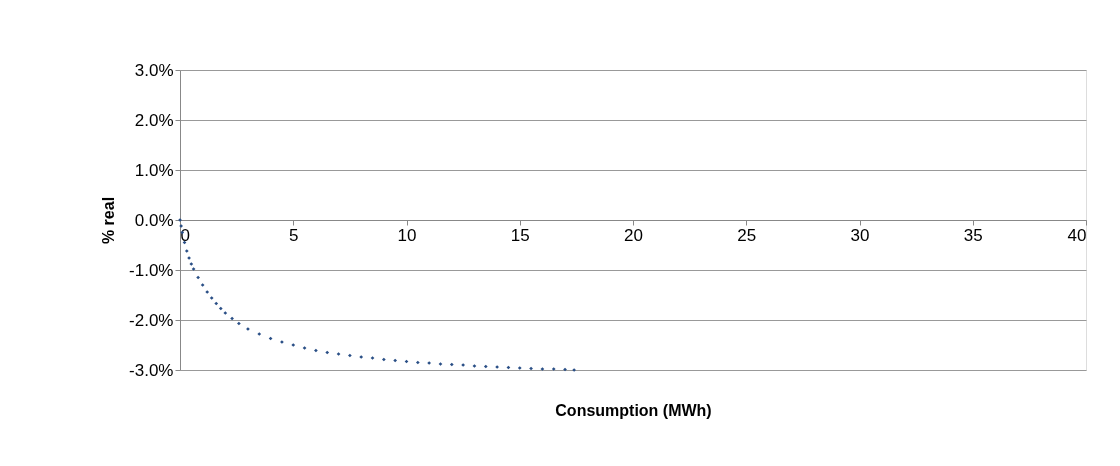 This screenshot has height=466, width=1120. Describe the element at coordinates (633, 235) in the screenshot. I see `x-tick-label: 20` at that location.